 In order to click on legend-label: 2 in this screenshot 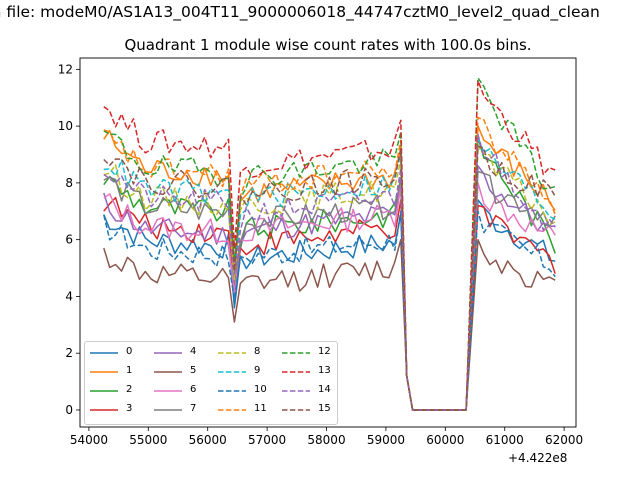, I will do `click(129, 389)`.